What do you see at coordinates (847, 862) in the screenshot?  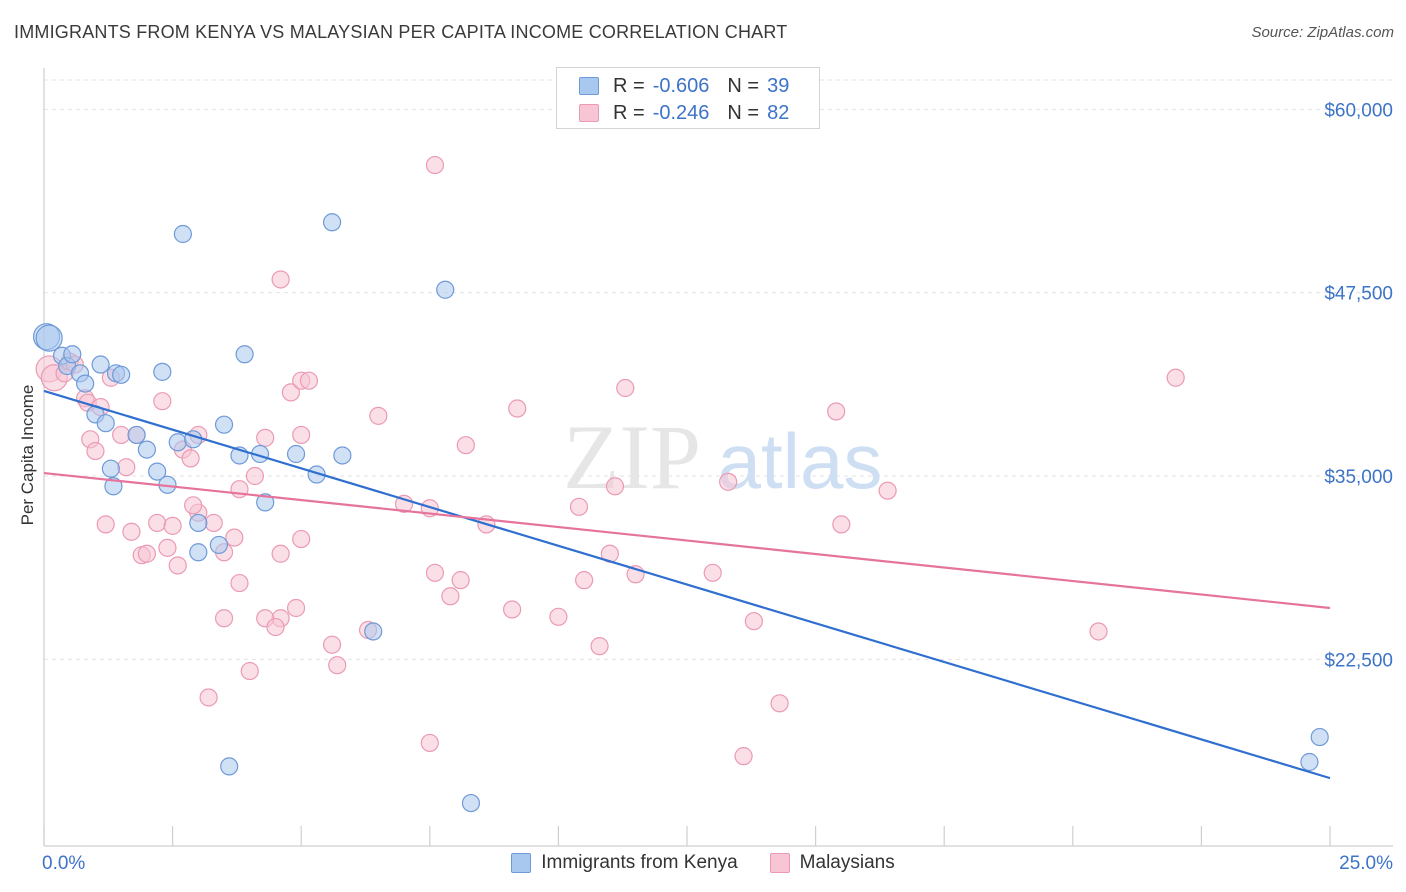 I see `malaysian-legend-label: Malaysians` at bounding box center [847, 862].